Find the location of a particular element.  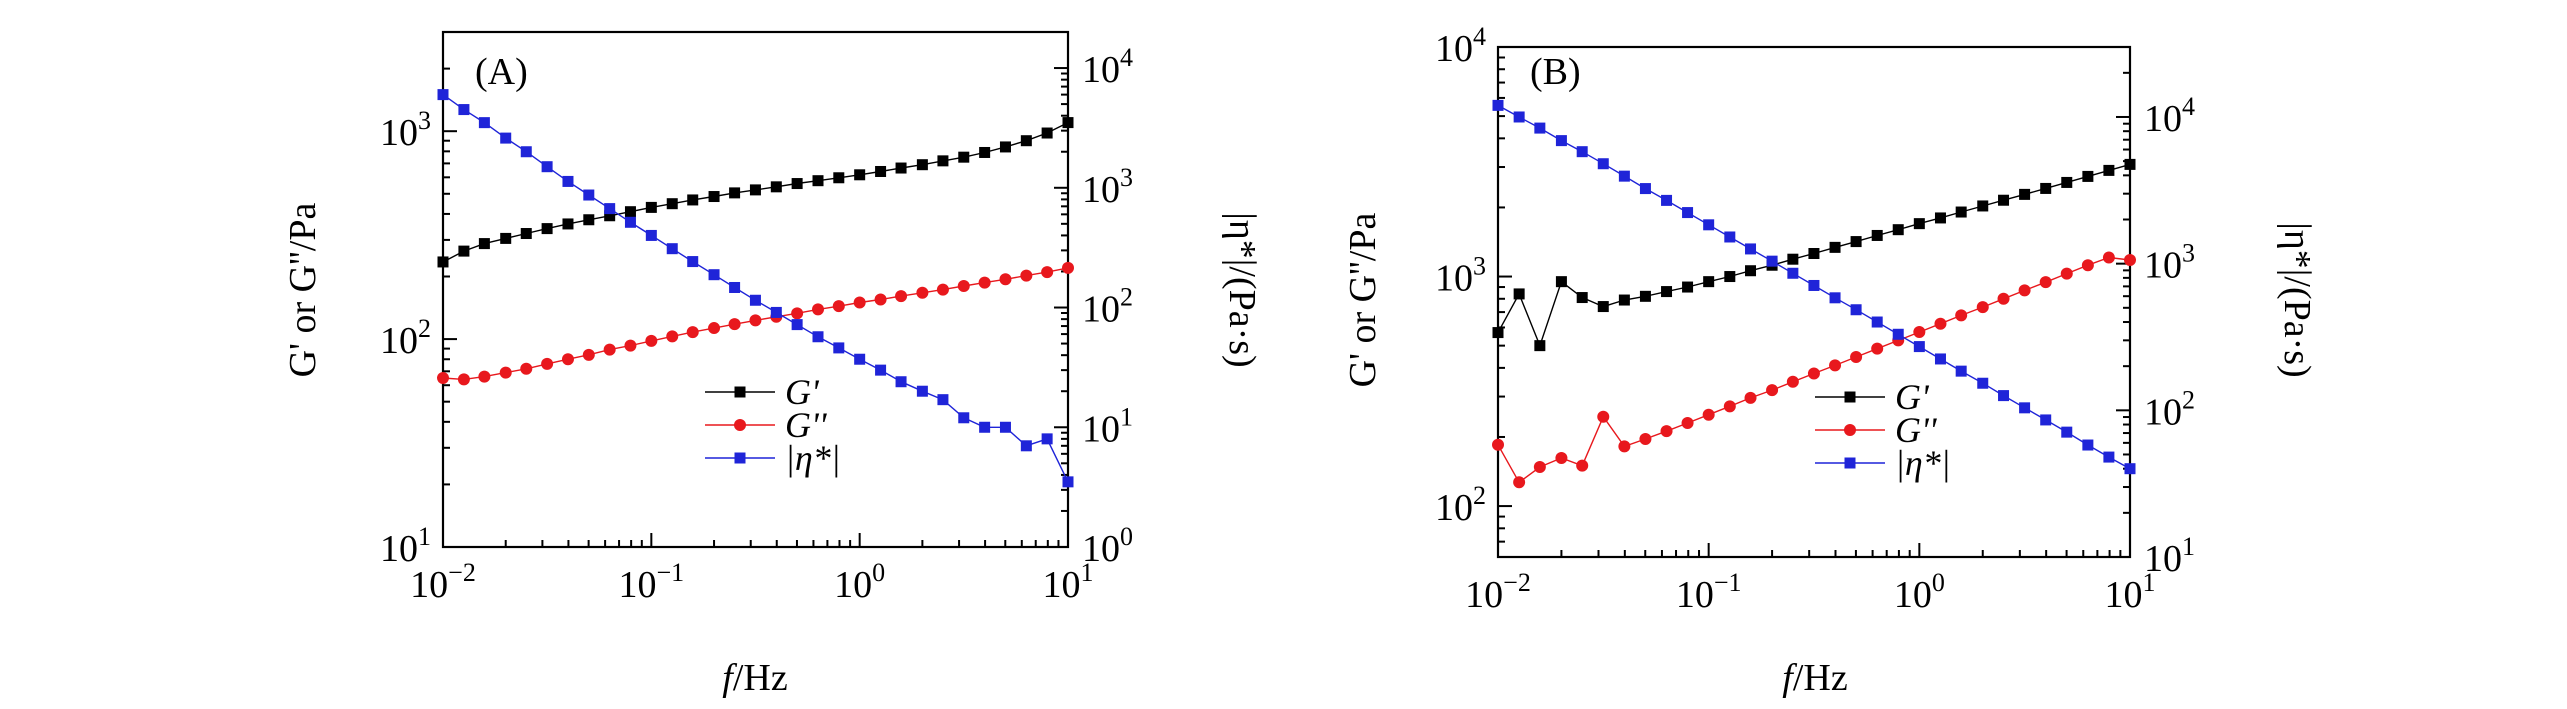

x-tick-label: 10⁻² is located at coordinates (1498, 592).